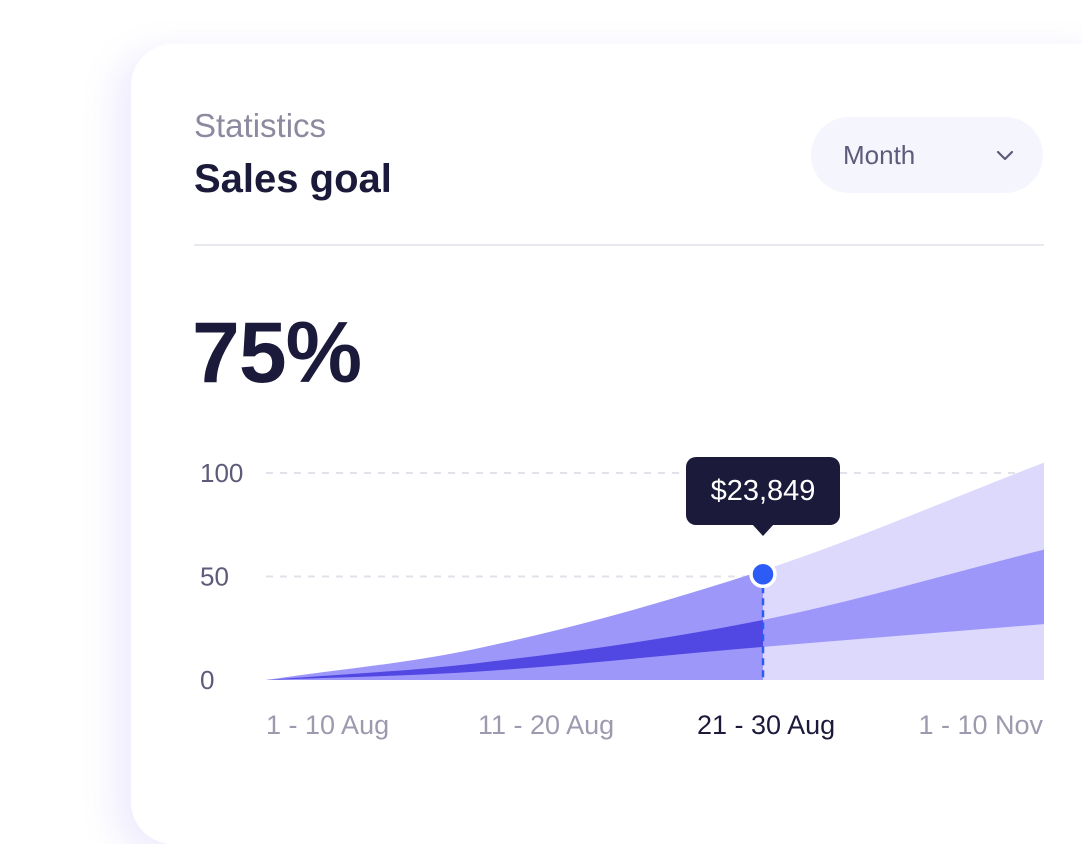 The image size is (1082, 844). Describe the element at coordinates (763, 574) in the screenshot. I see `data-point-marker` at that location.